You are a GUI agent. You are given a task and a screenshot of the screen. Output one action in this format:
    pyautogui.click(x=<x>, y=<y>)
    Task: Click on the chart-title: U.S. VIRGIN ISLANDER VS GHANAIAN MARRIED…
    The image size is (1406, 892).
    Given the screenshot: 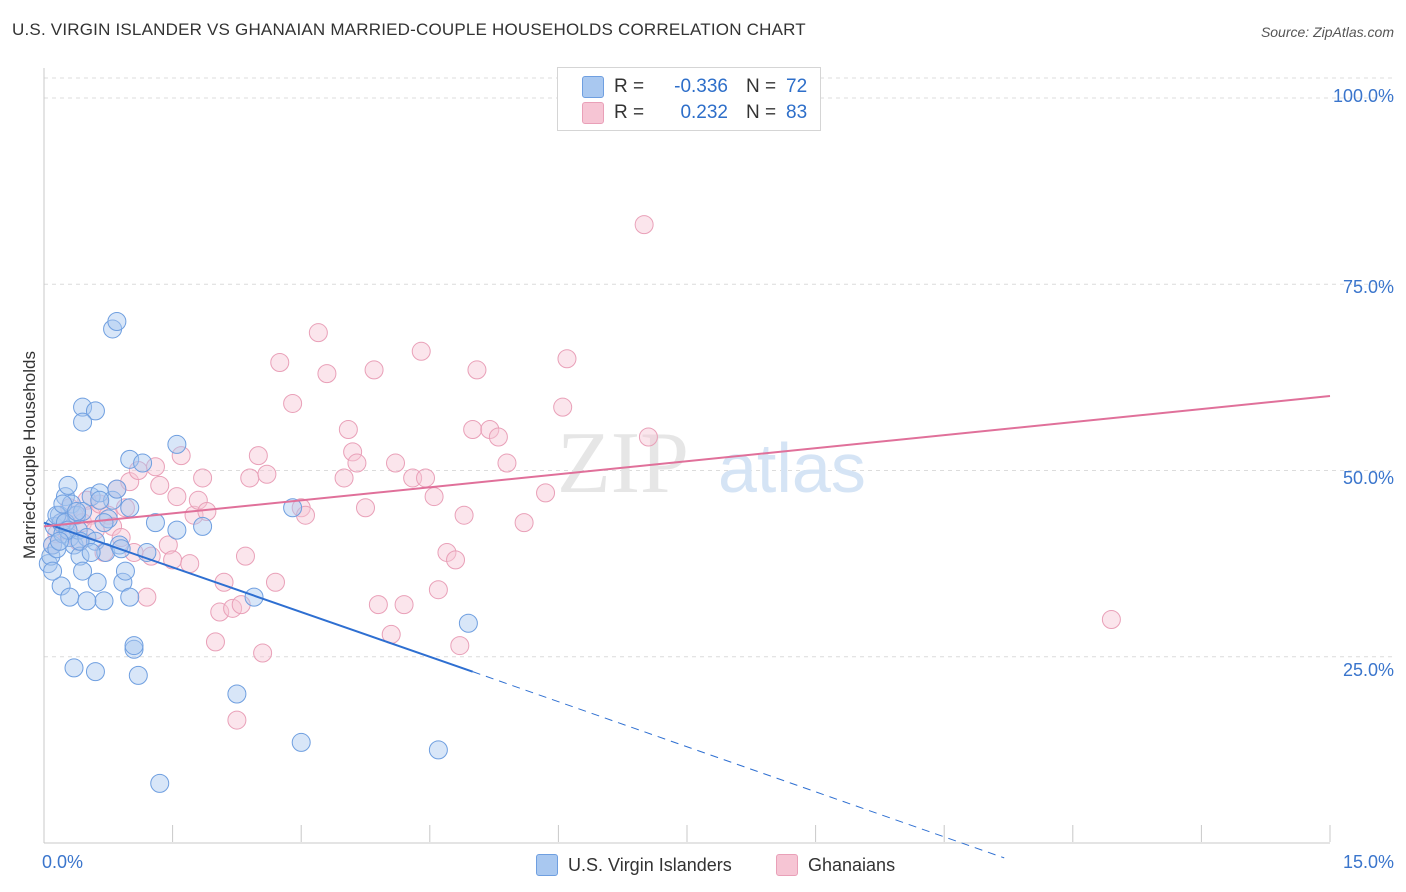 What is the action you would take?
    pyautogui.click(x=409, y=29)
    